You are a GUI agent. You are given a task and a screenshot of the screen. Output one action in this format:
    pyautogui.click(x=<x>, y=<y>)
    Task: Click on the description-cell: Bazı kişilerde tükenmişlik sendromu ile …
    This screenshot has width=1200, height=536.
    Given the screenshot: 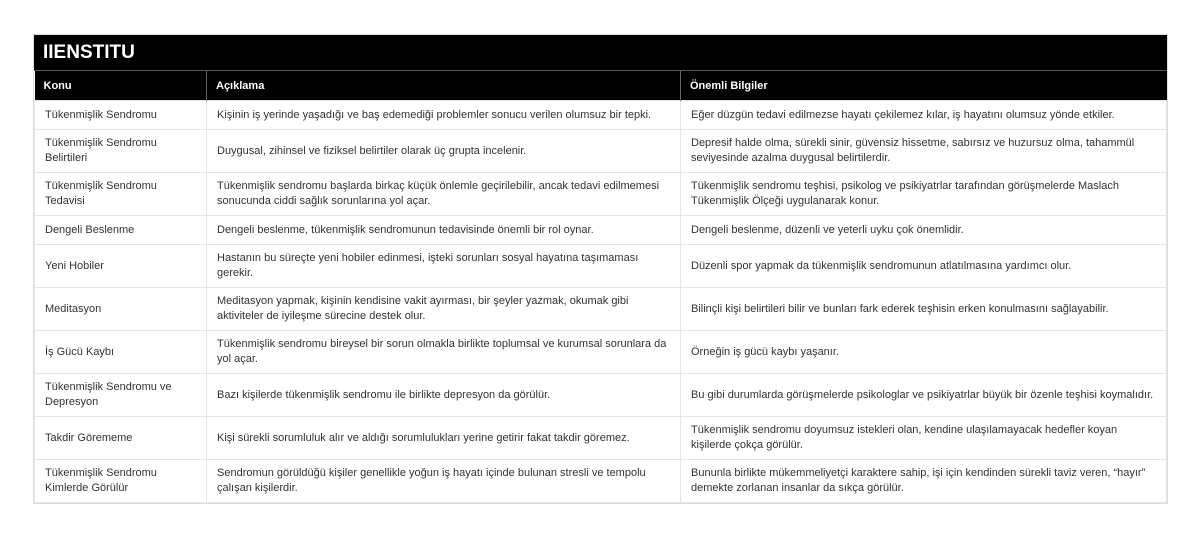 What is the action you would take?
    pyautogui.click(x=443, y=395)
    